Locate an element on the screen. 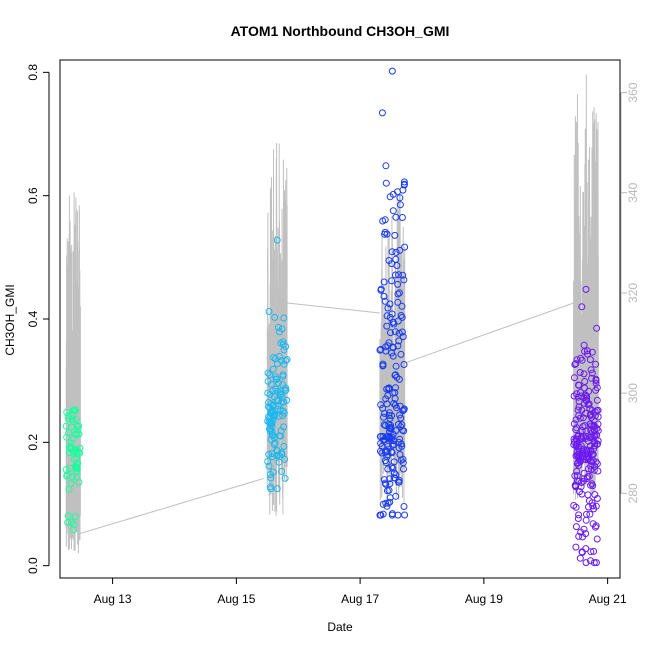 This screenshot has height=650, width=650. secondary-line-block is located at coordinates (73, 373).